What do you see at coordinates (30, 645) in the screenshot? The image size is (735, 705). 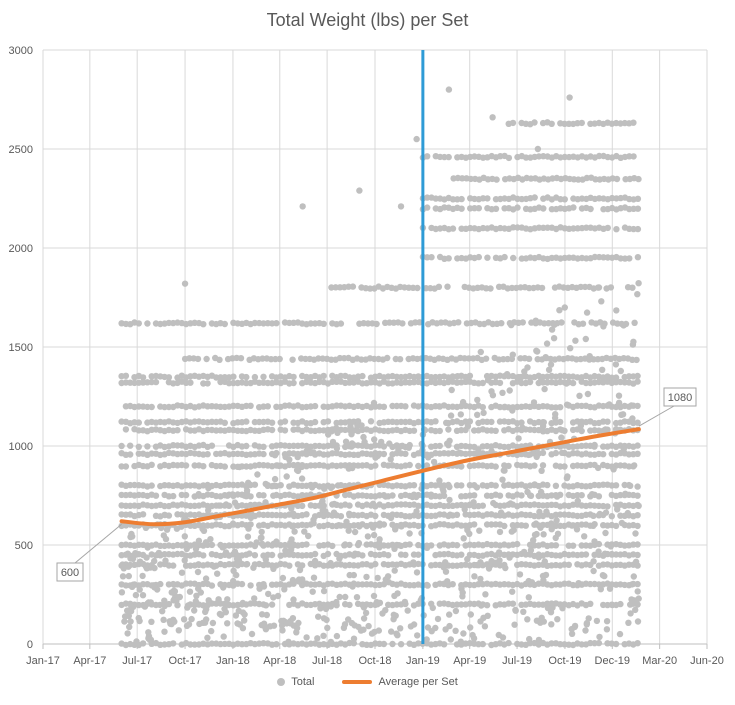 I see `y-tick-label: 0` at bounding box center [30, 645].